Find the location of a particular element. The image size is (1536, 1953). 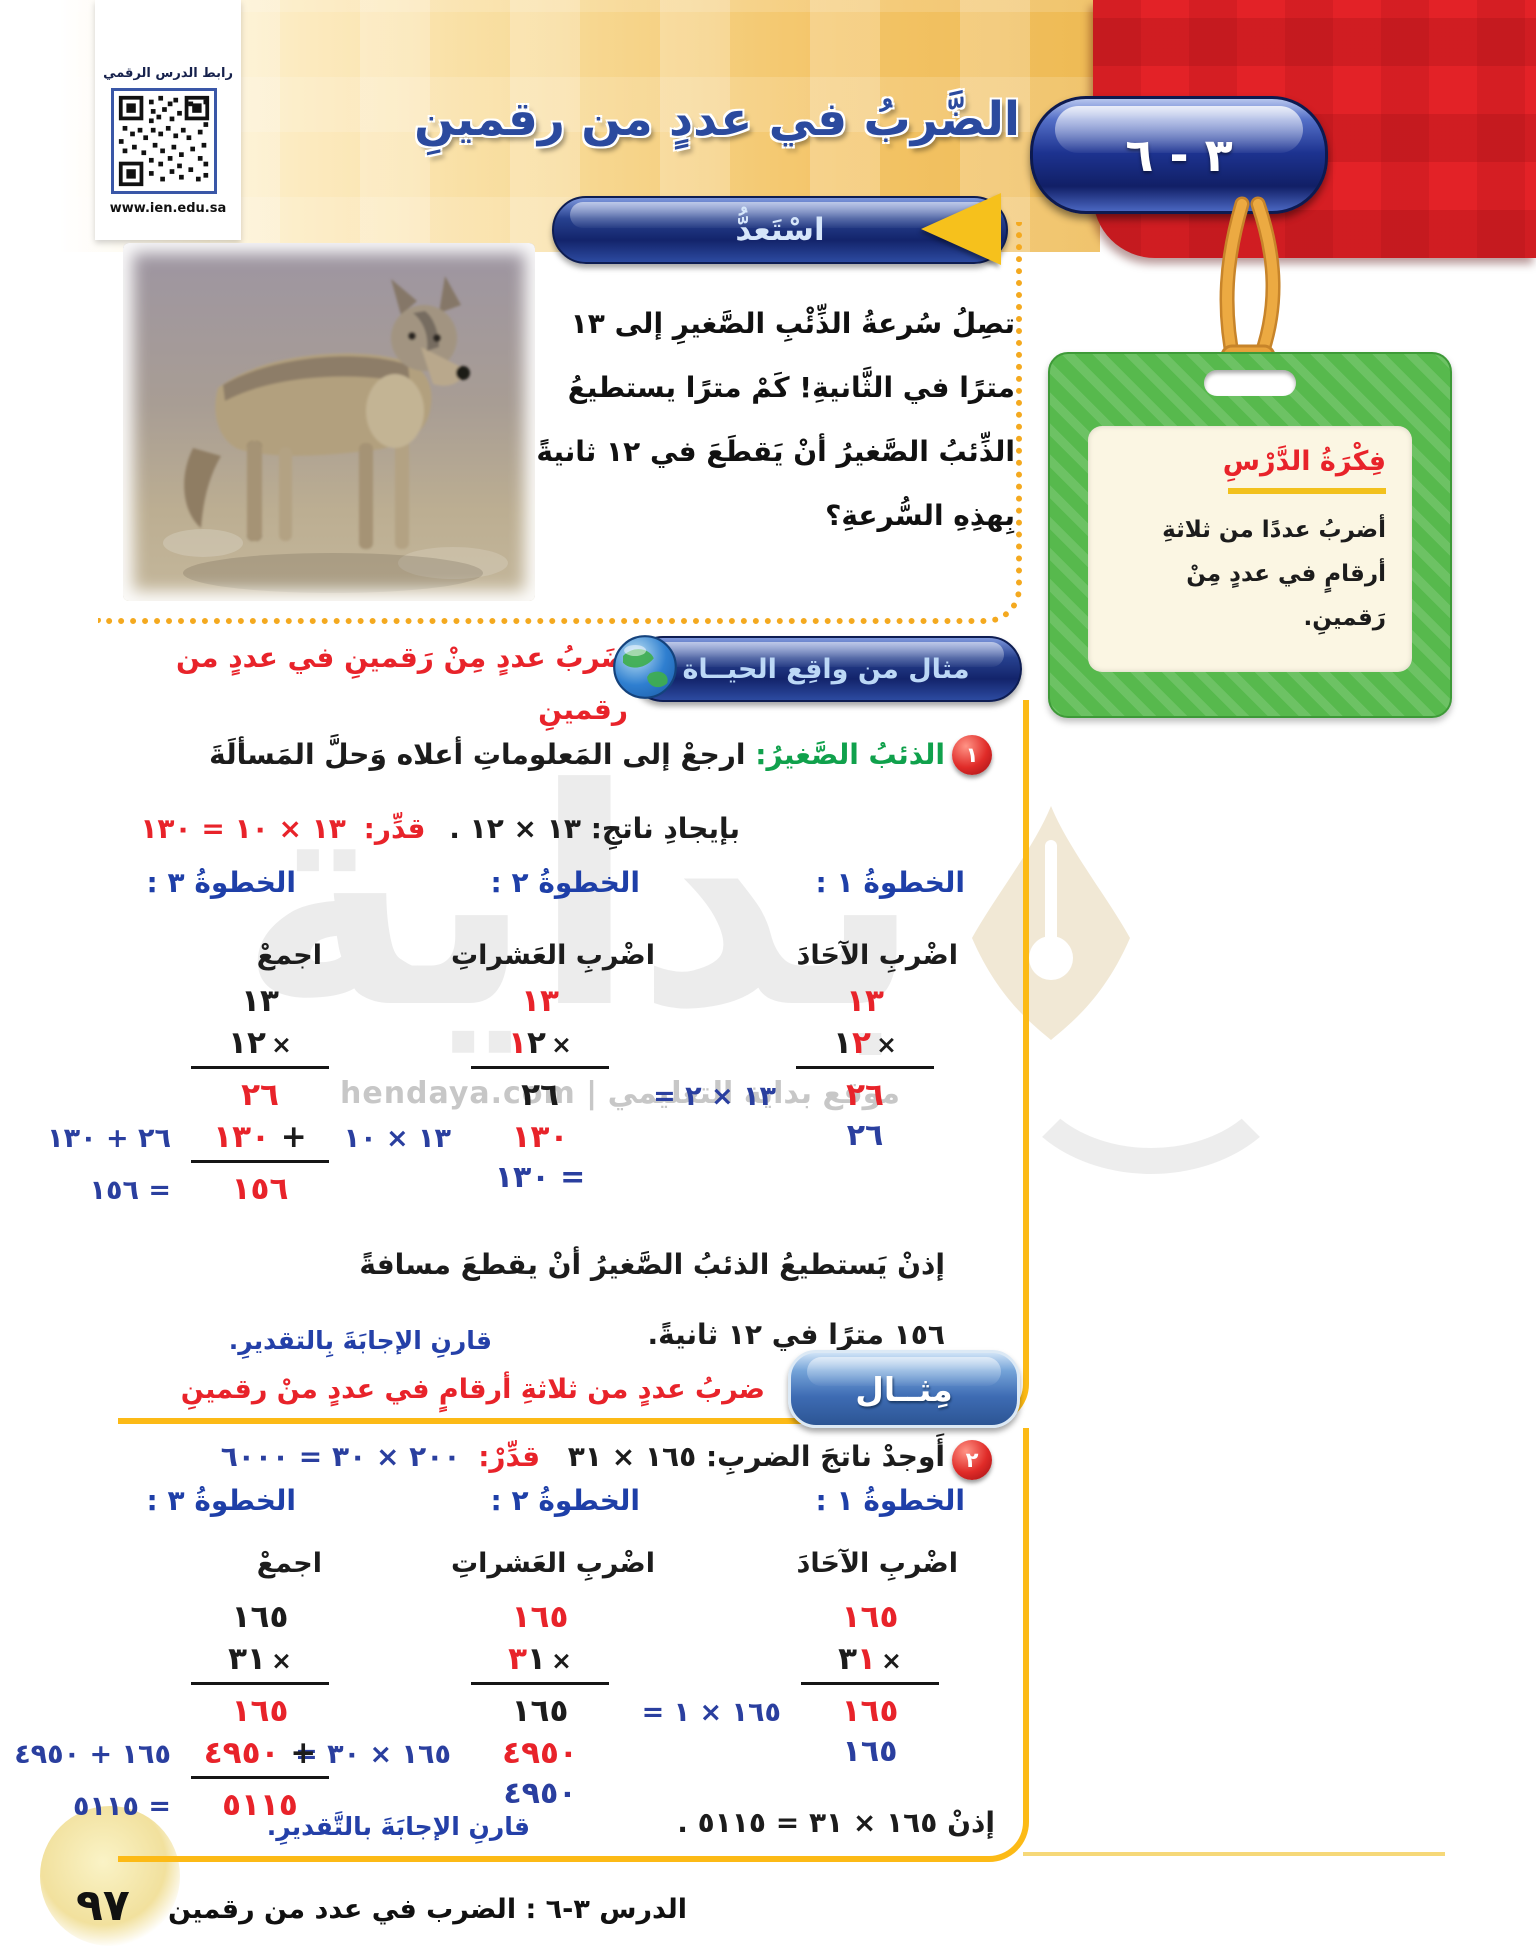

example1-estimate-expression: ١٣ × ١٠ = ١٣٠ is located at coordinates (243, 828).